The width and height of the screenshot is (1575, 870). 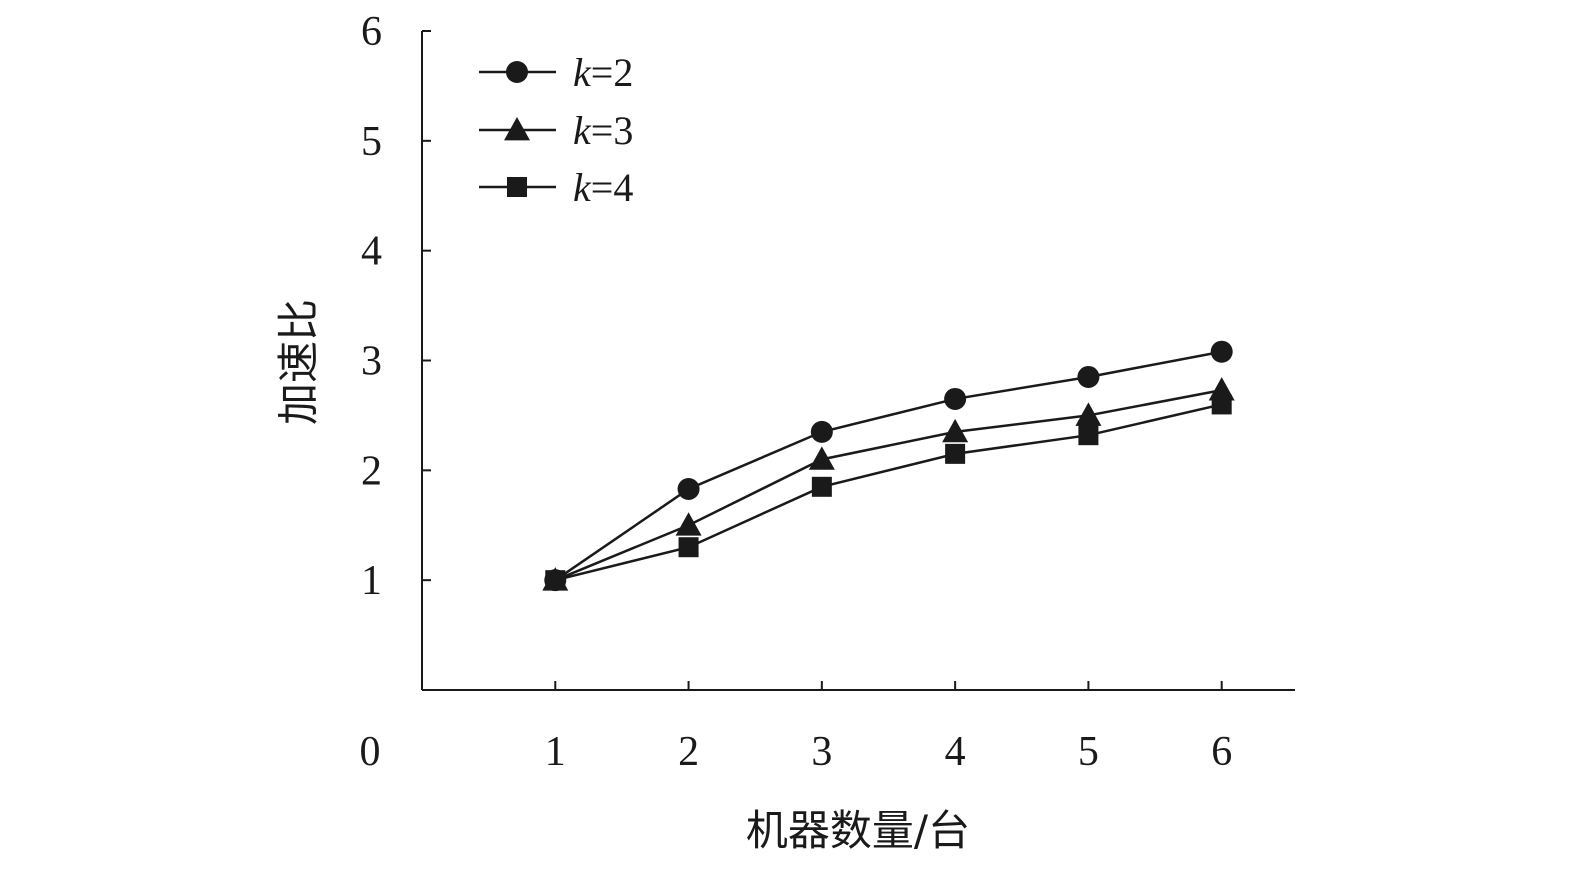 What do you see at coordinates (955, 752) in the screenshot?
I see `x-tick-label-4: 4` at bounding box center [955, 752].